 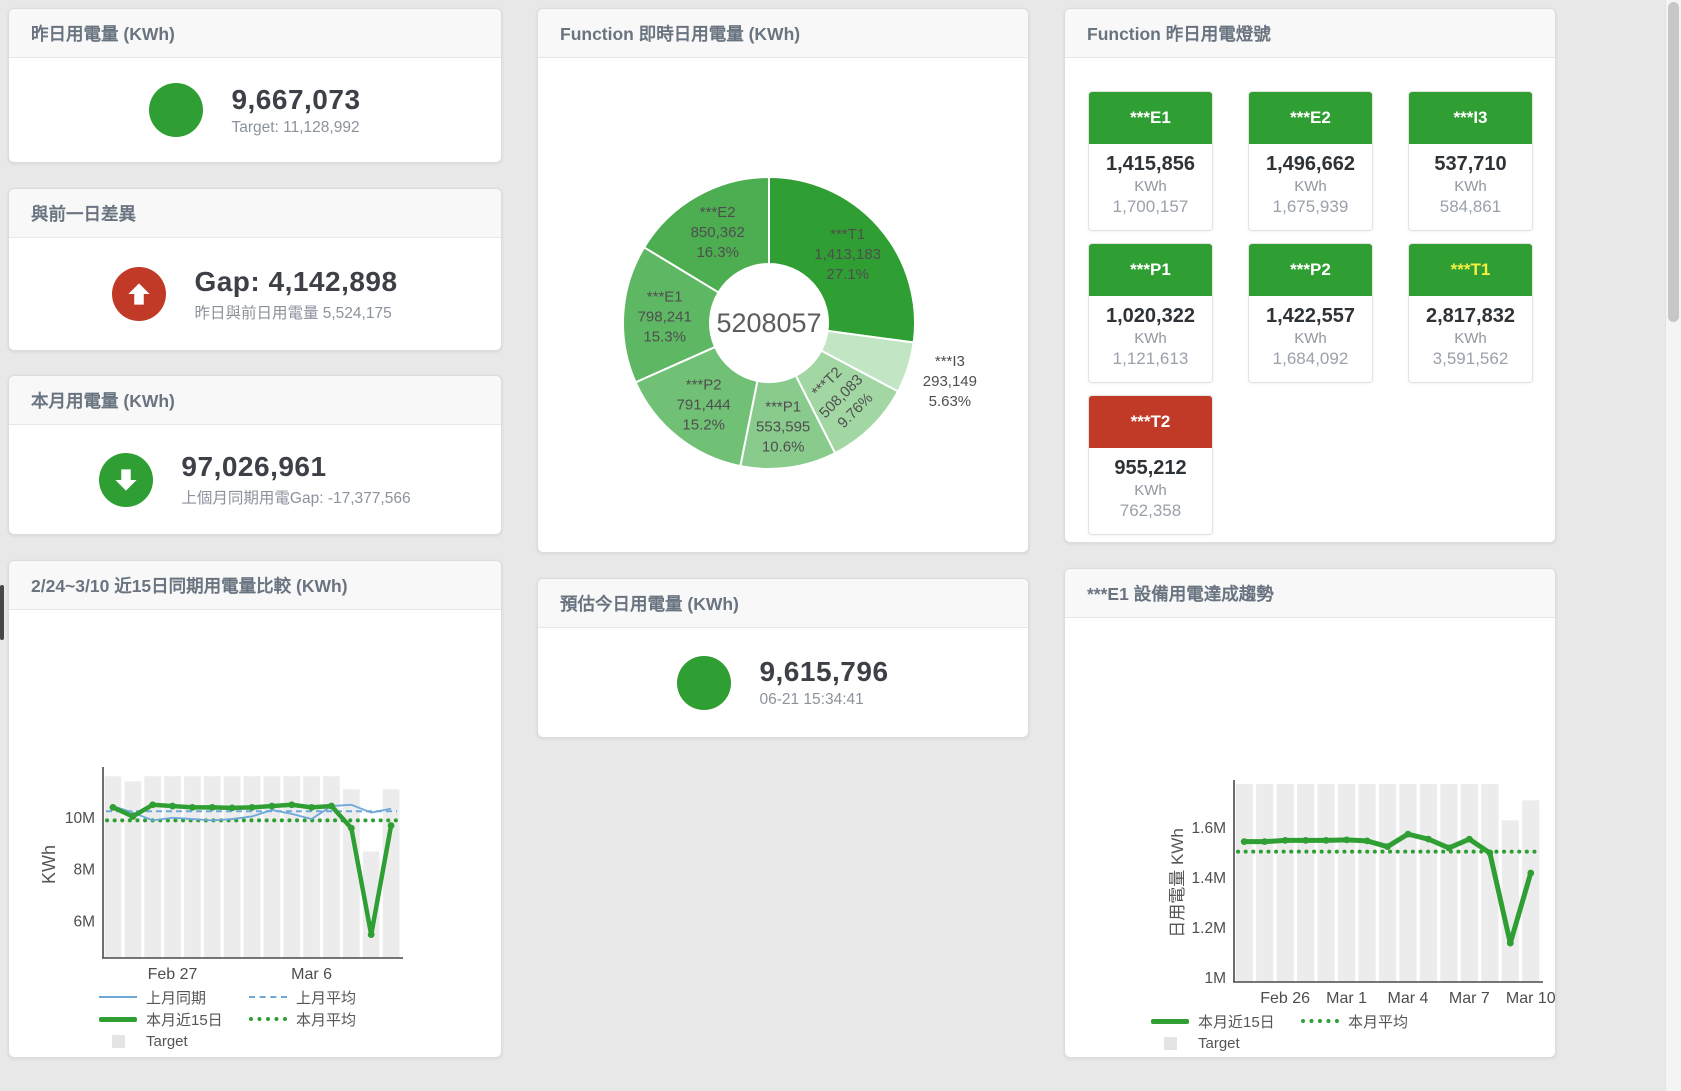 What do you see at coordinates (842, 260) in the screenshot?
I see `donut-slice-T1` at bounding box center [842, 260].